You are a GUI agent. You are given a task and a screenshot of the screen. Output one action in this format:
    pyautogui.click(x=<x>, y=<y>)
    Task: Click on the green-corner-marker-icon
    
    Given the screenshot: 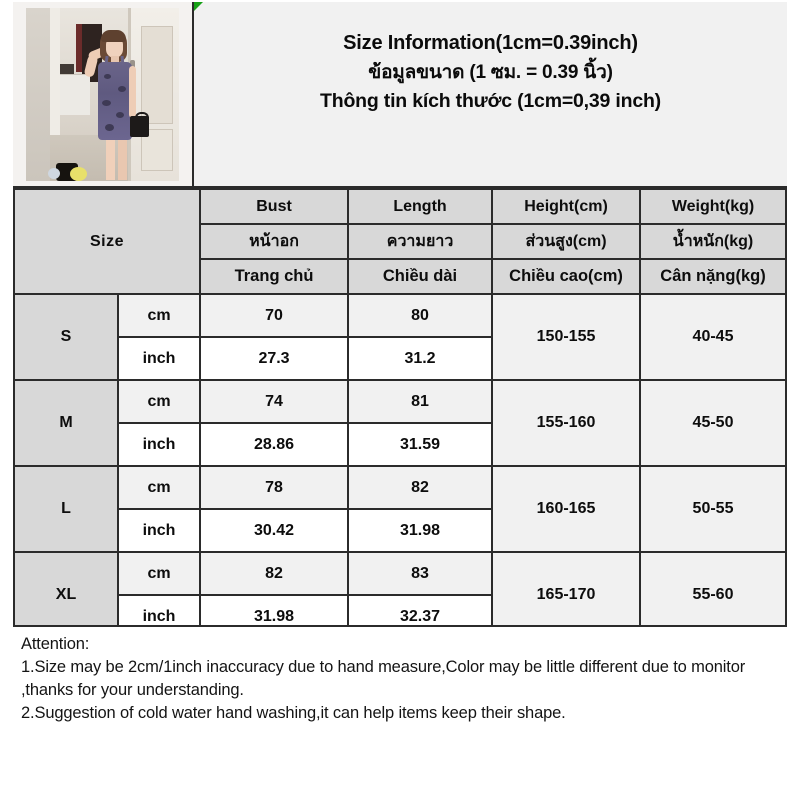 What is the action you would take?
    pyautogui.click(x=198, y=6)
    